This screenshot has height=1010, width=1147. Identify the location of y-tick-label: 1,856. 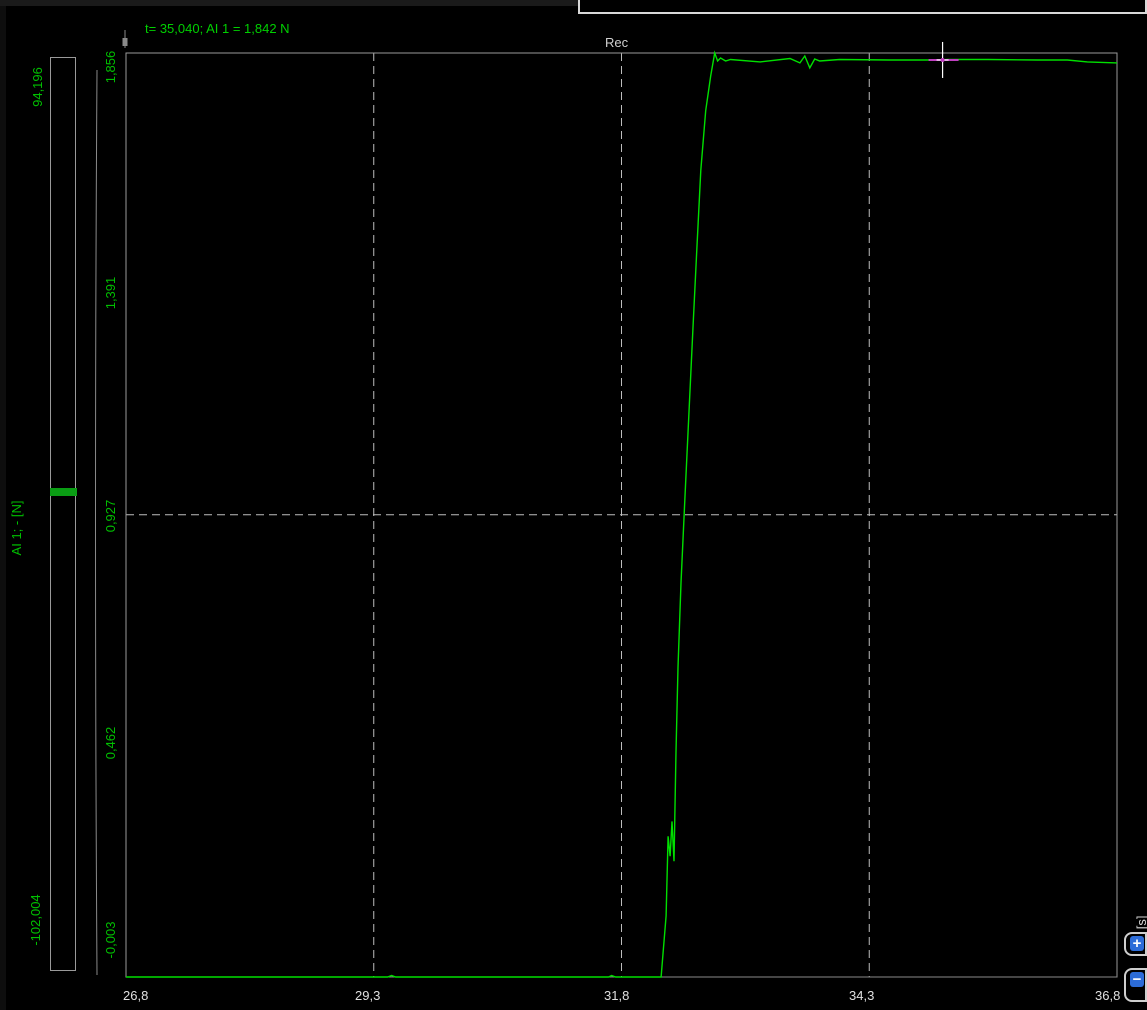
(110, 67).